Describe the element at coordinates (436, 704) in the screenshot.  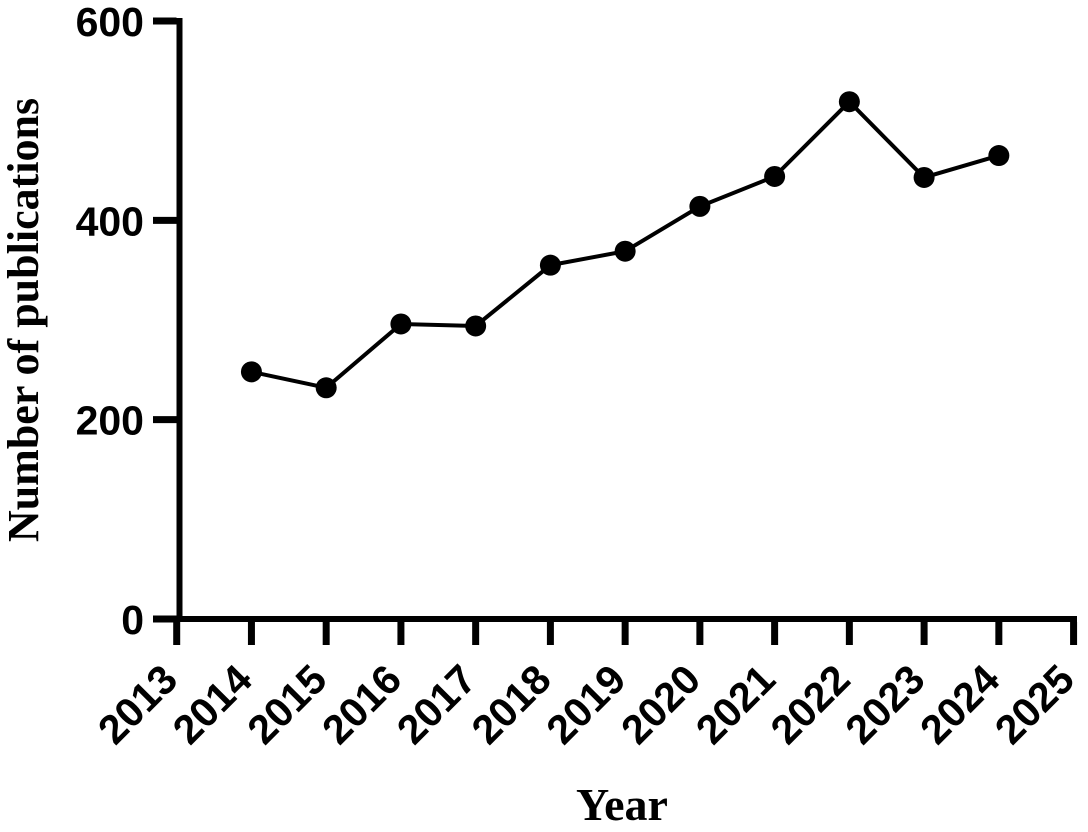
I see `x-tick-label: 2017` at that location.